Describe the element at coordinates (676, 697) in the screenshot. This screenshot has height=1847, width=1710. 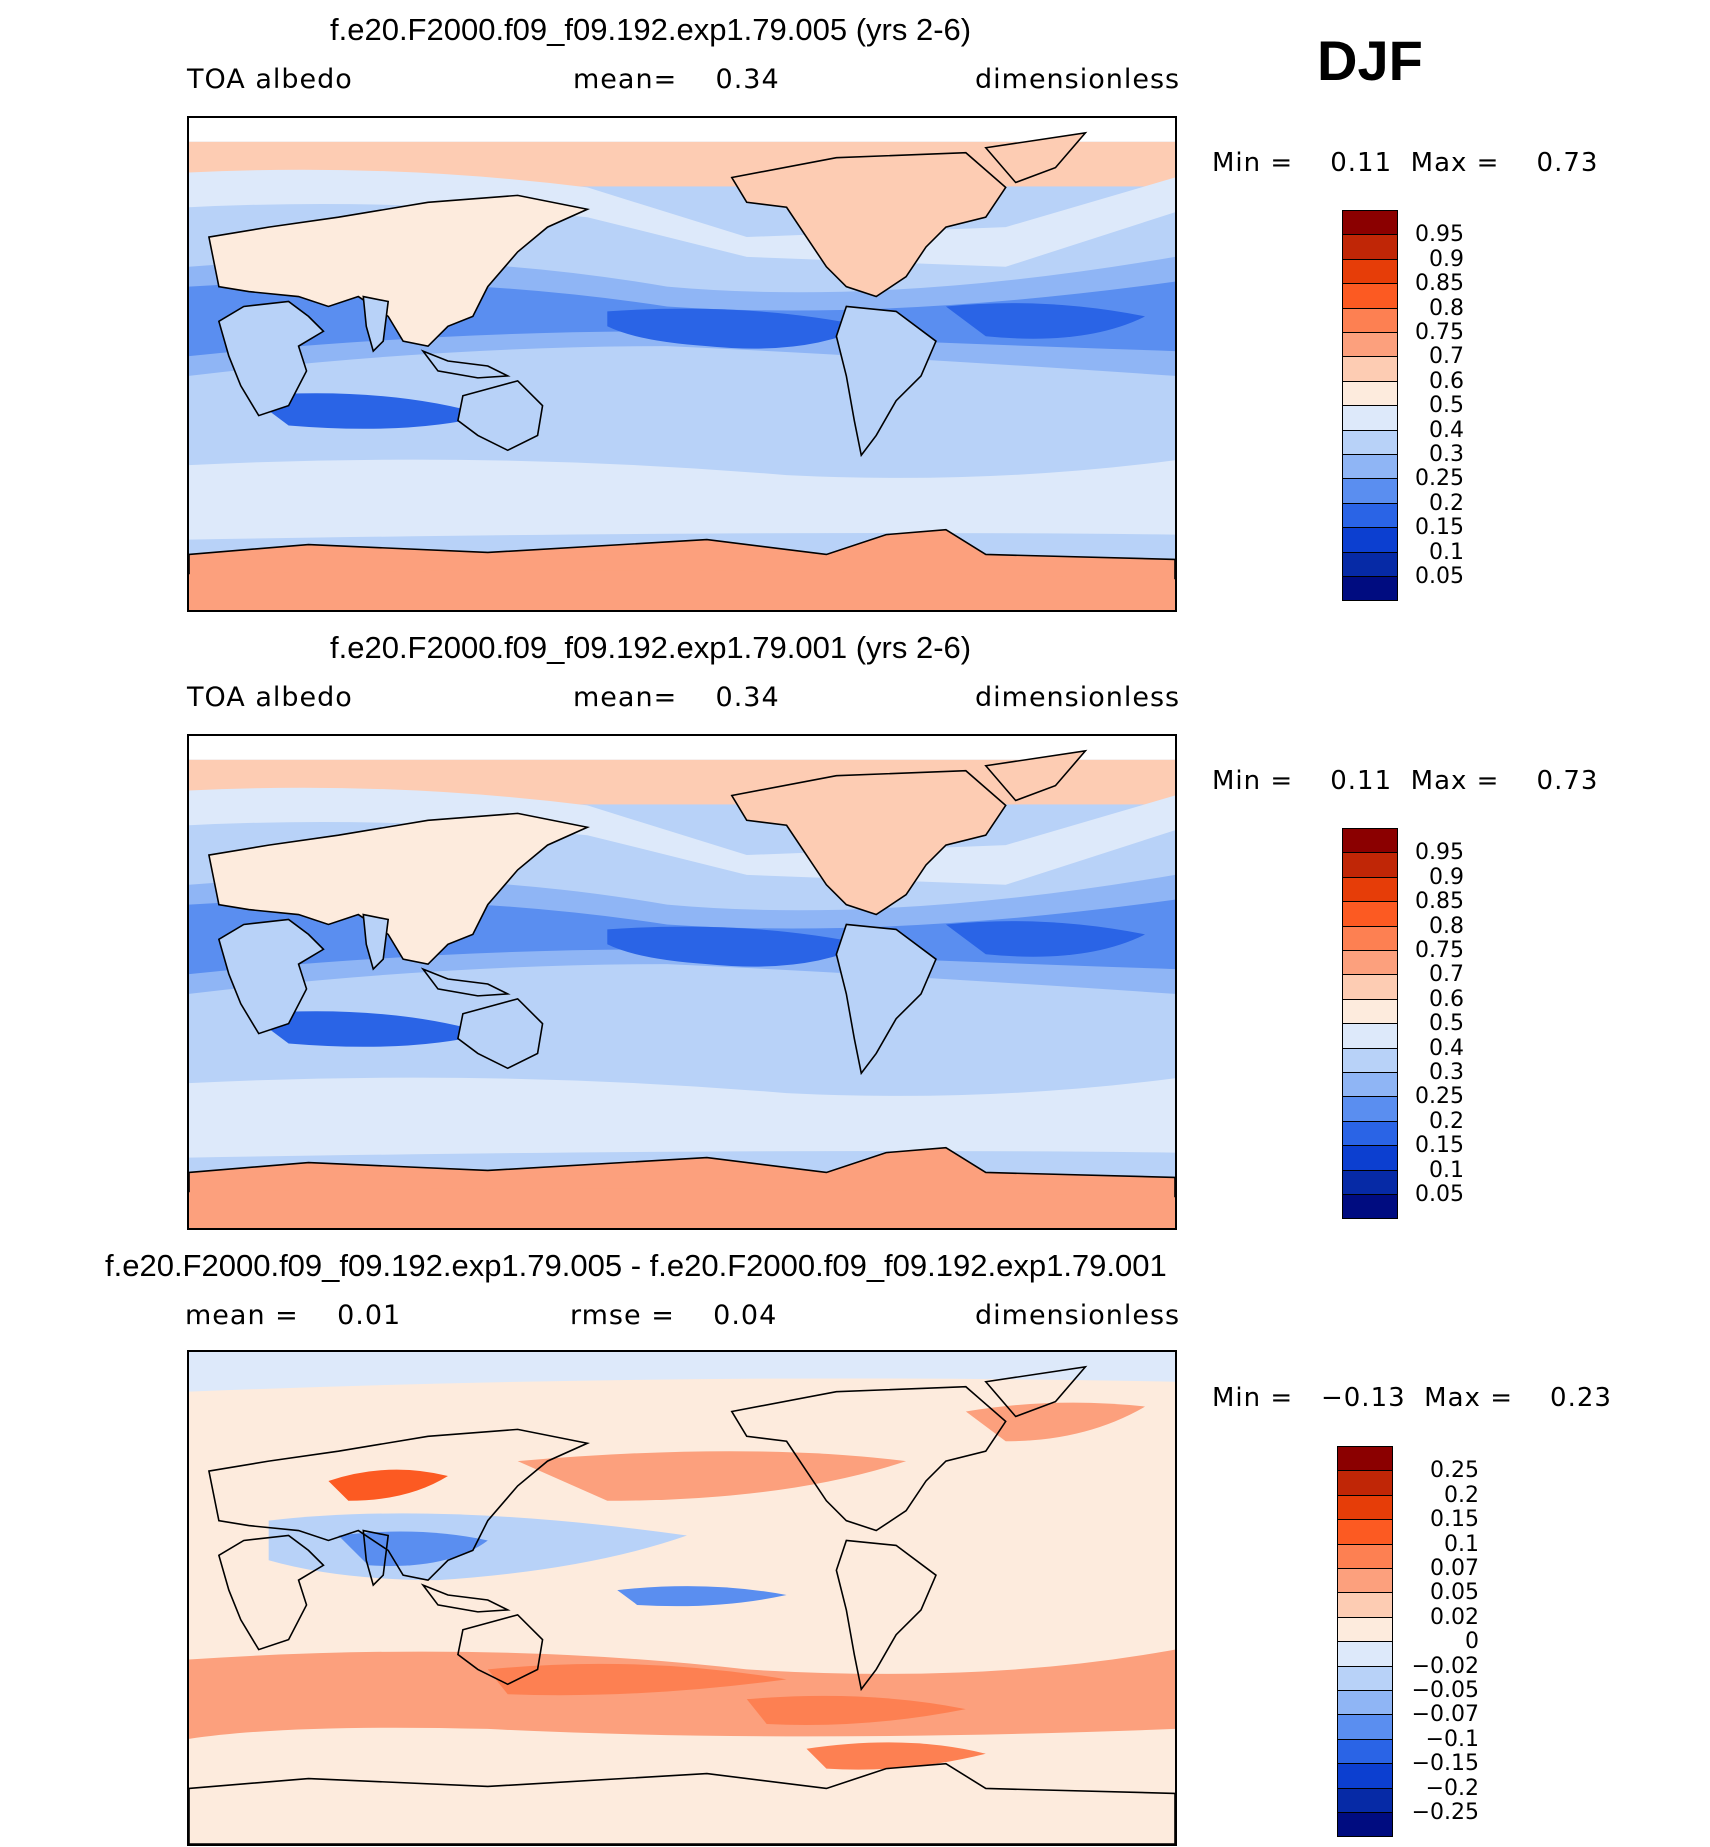
I see `panel-2-mean-label: mean= 0.34` at that location.